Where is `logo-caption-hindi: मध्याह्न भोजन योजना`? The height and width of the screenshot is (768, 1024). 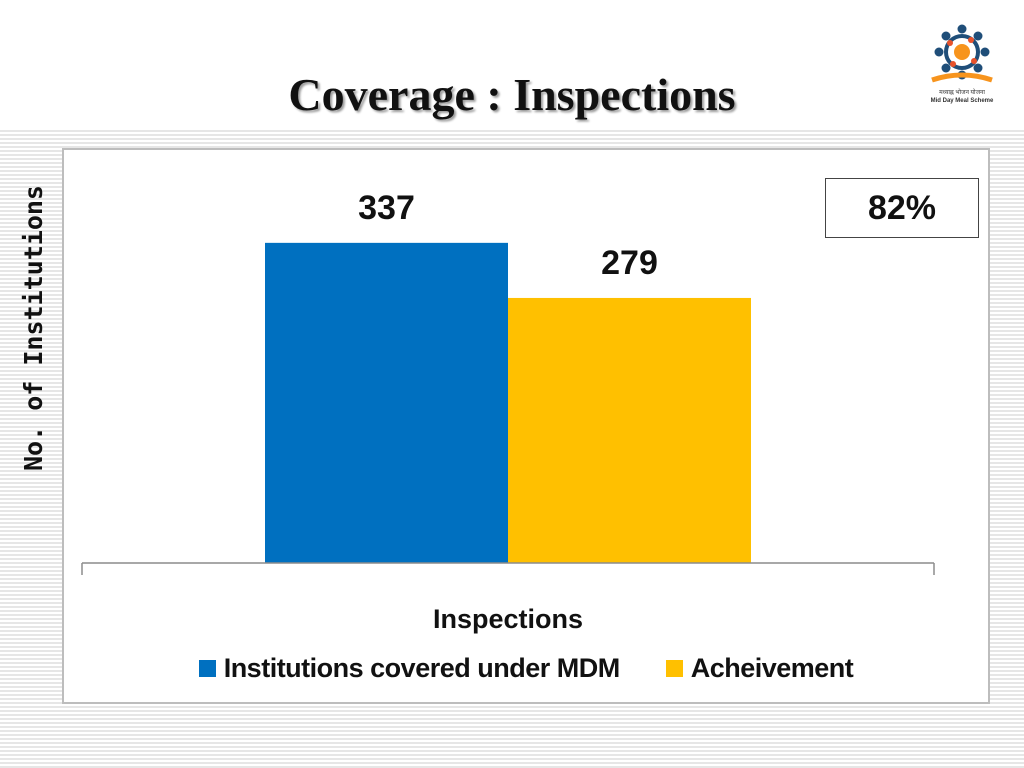
logo-caption-hindi: मध्याह्न भोजन योजना is located at coordinates (962, 92).